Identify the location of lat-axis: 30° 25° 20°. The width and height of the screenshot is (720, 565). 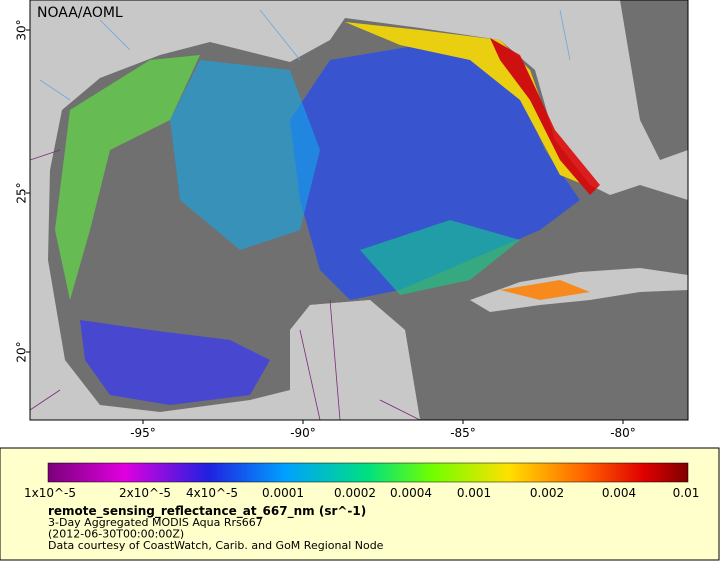
(22, 191).